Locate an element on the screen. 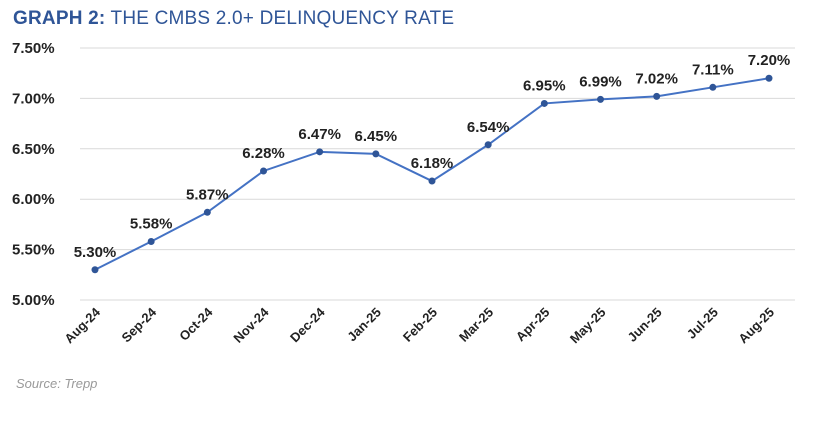 This screenshot has width=831, height=421. data-label: 5.30% is located at coordinates (95, 252).